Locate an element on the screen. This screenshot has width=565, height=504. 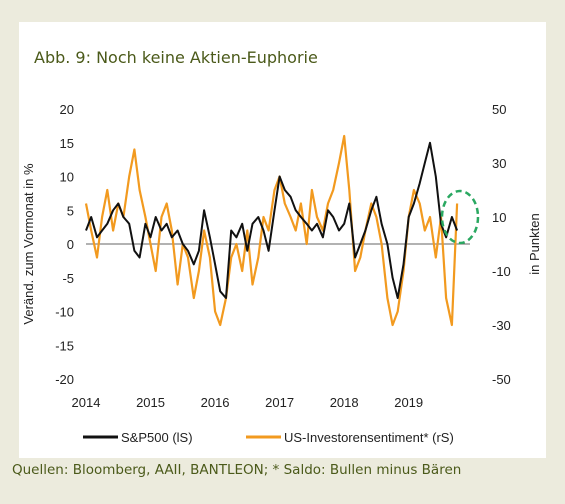
legend-label-sp500: S&P500 (lS) is located at coordinates (157, 437).